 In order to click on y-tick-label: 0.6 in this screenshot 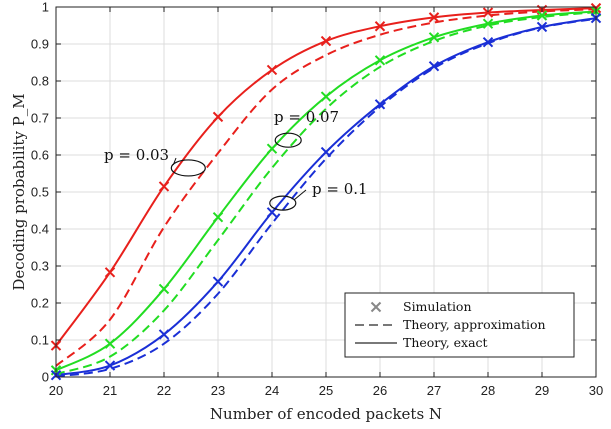, I will do `click(40, 155)`.